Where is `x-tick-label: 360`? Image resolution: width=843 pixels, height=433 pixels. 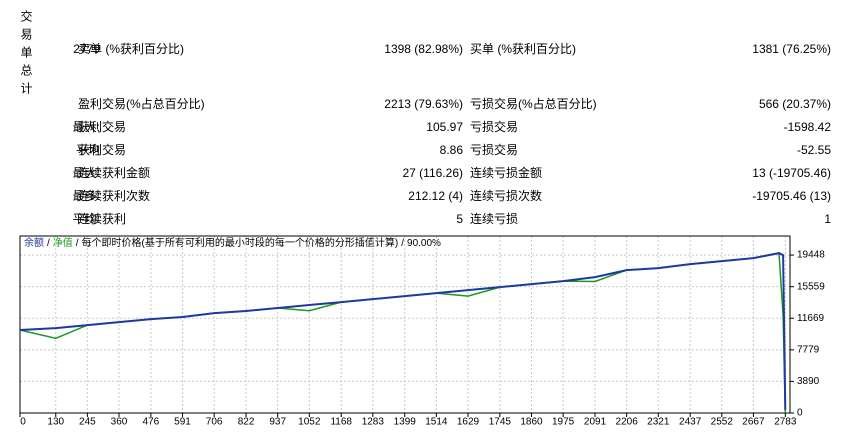 x-tick-label: 360 is located at coordinates (119, 422).